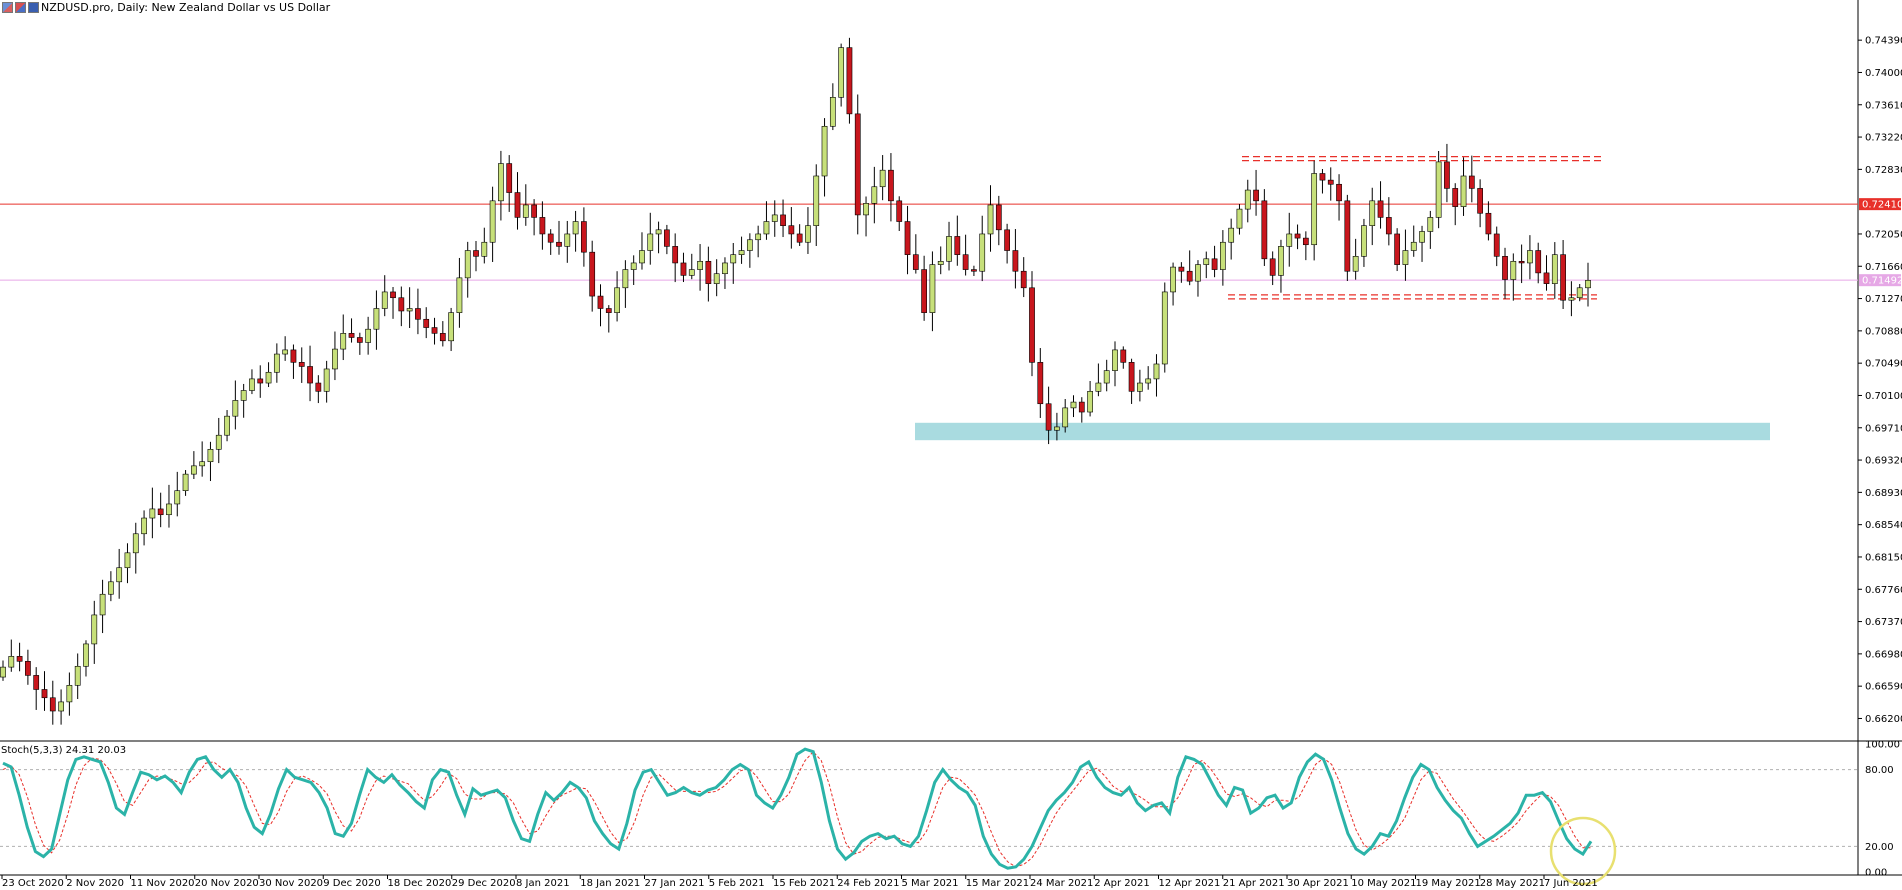 This screenshot has width=1902, height=890. Describe the element at coordinates (352, 883) in the screenshot. I see `date-tick-label: 9 Dec 2020` at that location.